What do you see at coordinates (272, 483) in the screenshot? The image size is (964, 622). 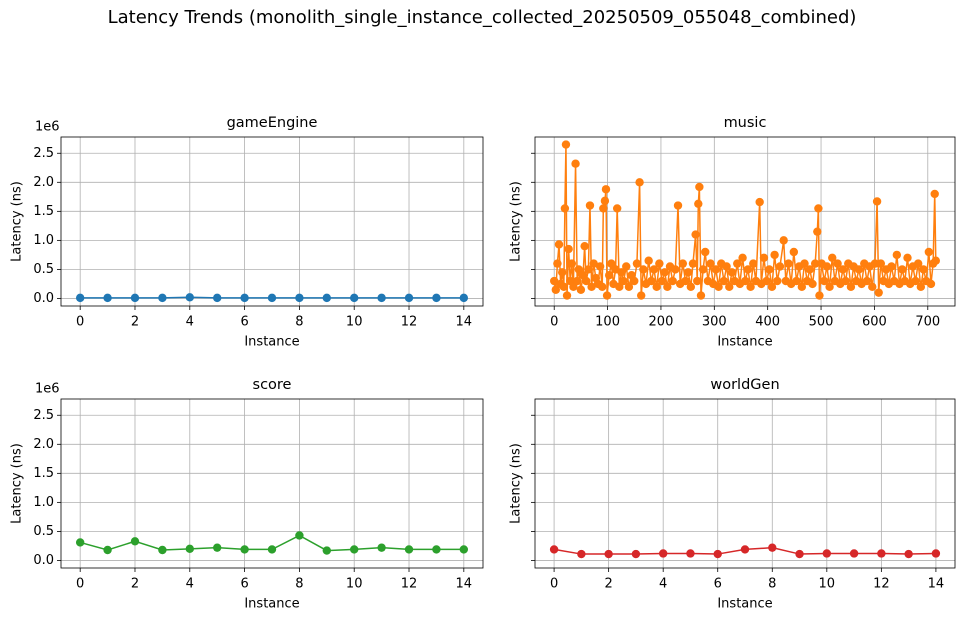 I see `axes-frame` at bounding box center [272, 483].